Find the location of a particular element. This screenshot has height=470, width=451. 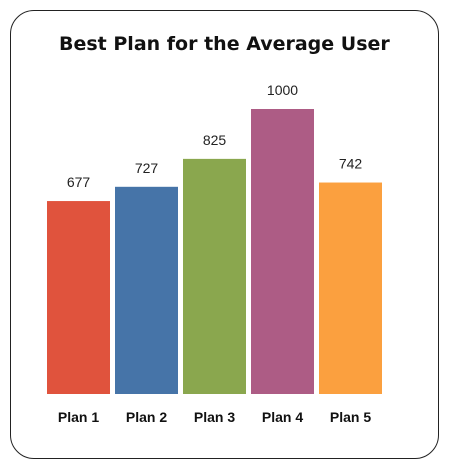

category-label-plan-4: Plan 4 is located at coordinates (282, 417).